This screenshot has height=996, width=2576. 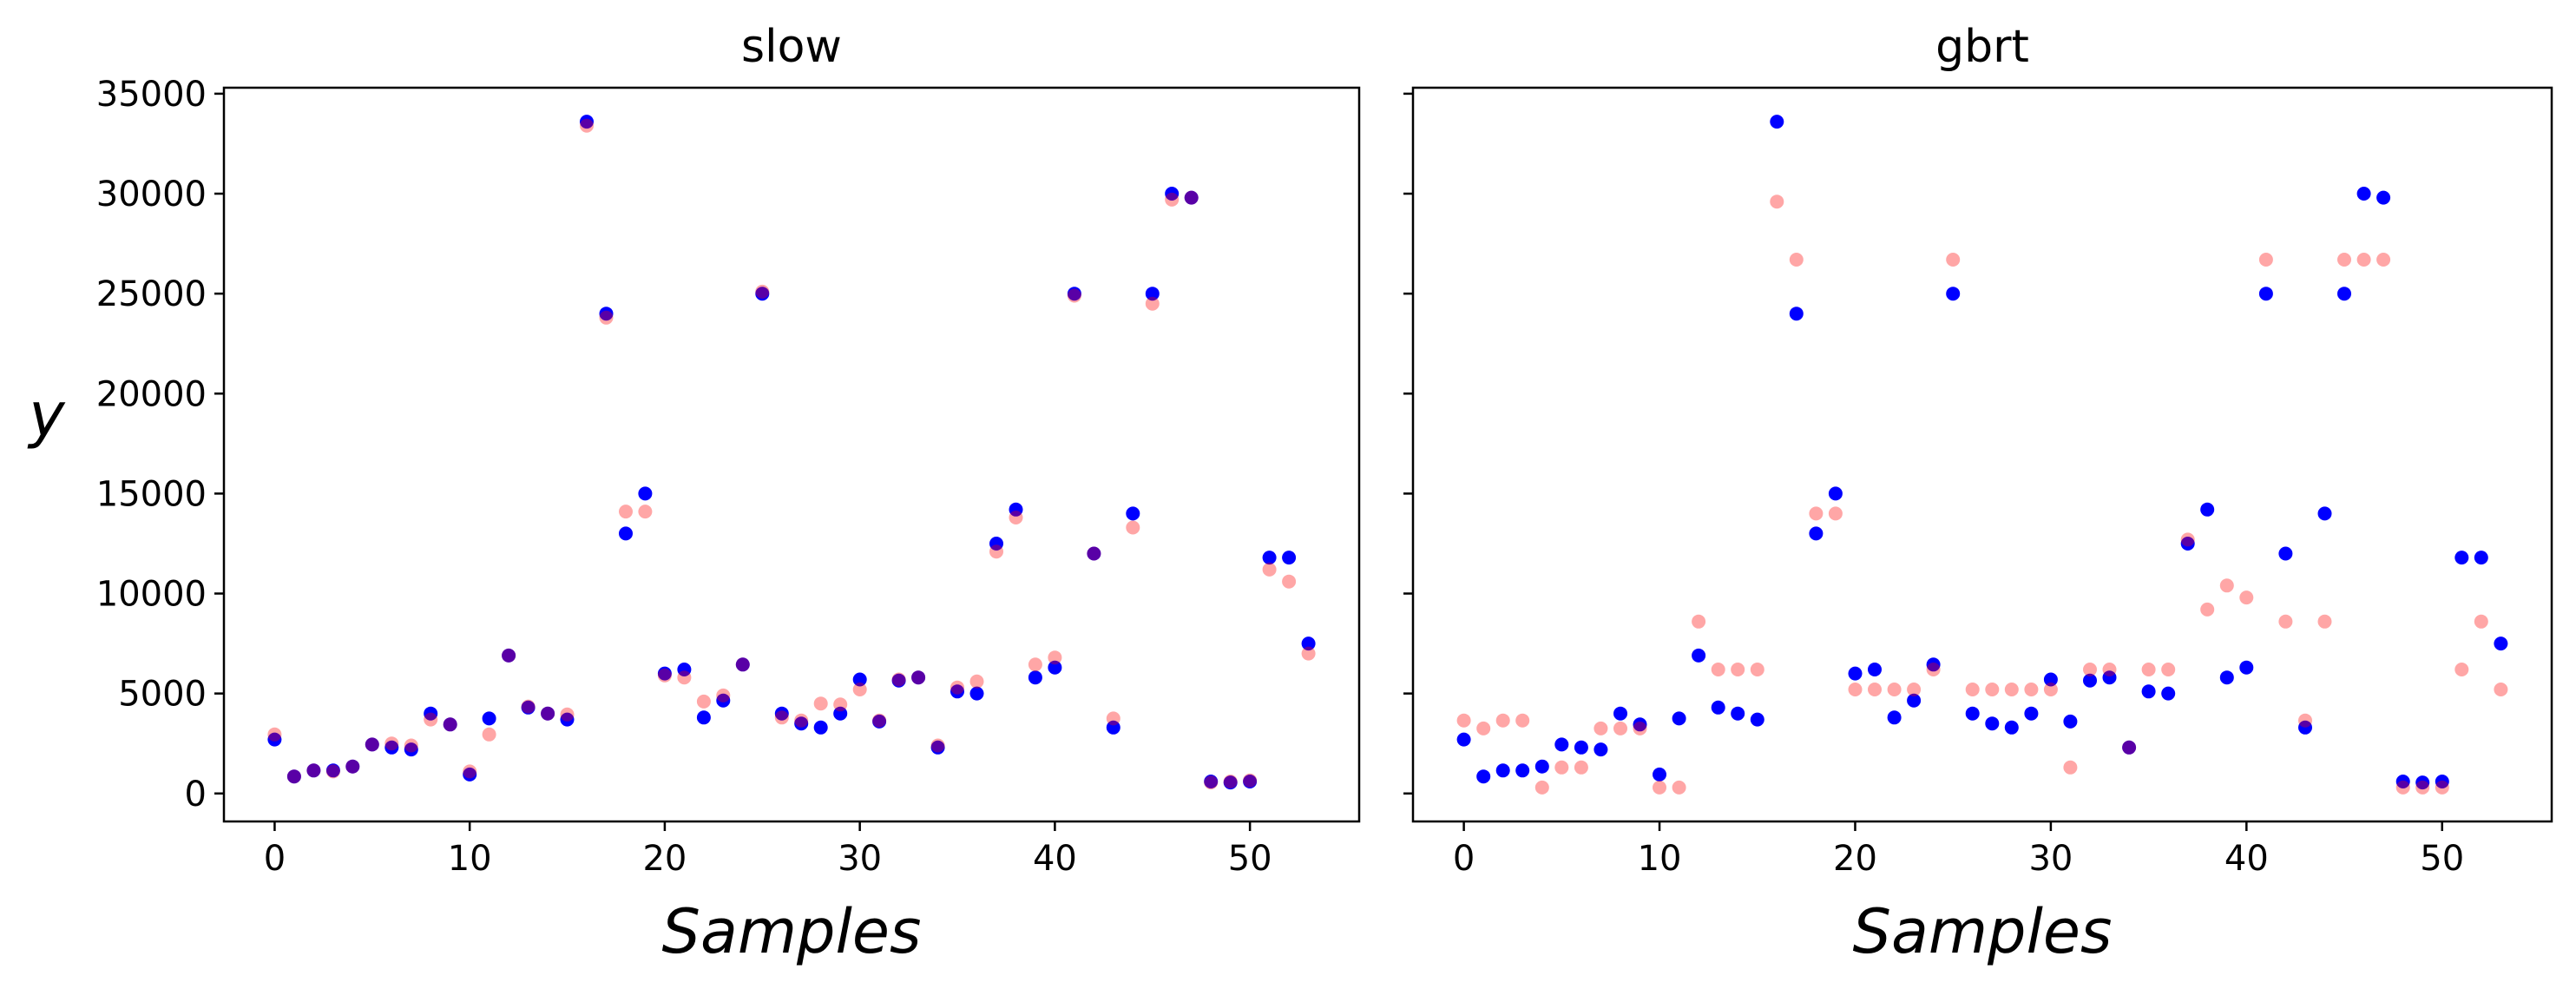 I want to click on panel-title: slow, so click(x=791, y=47).